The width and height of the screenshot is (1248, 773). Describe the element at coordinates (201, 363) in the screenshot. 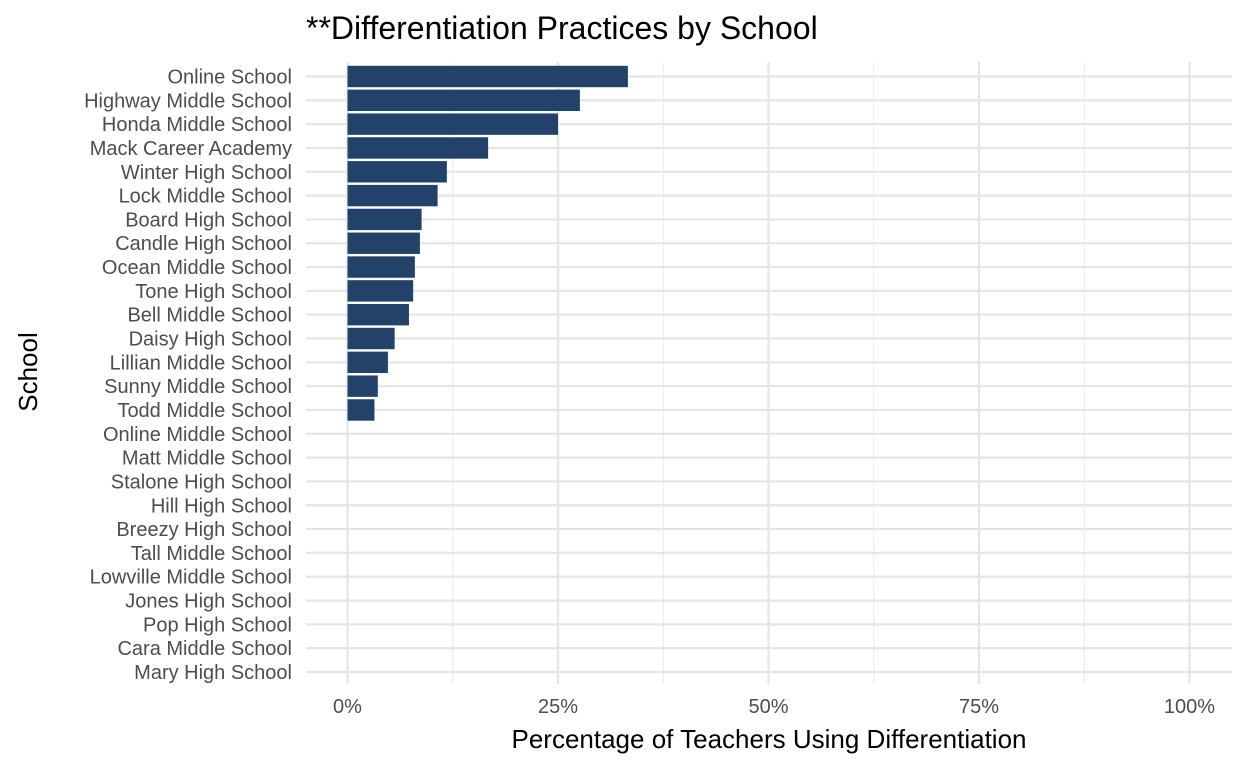

I see `y-tick-label: Lillian Middle School` at that location.